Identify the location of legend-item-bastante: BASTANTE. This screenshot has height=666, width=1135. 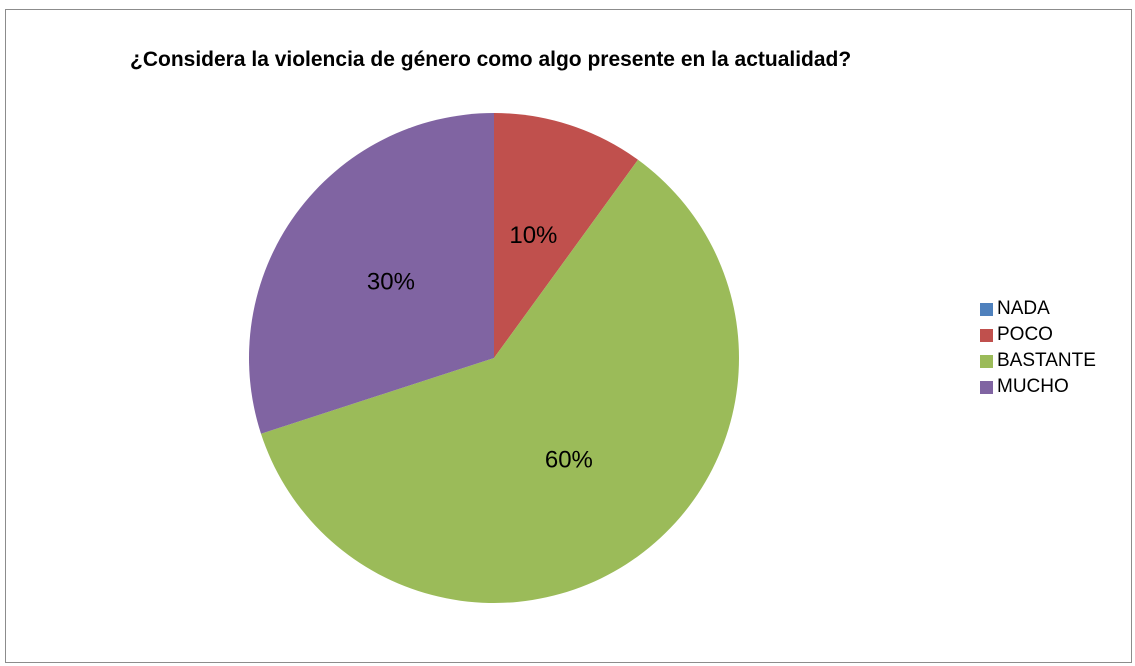
(1052, 361).